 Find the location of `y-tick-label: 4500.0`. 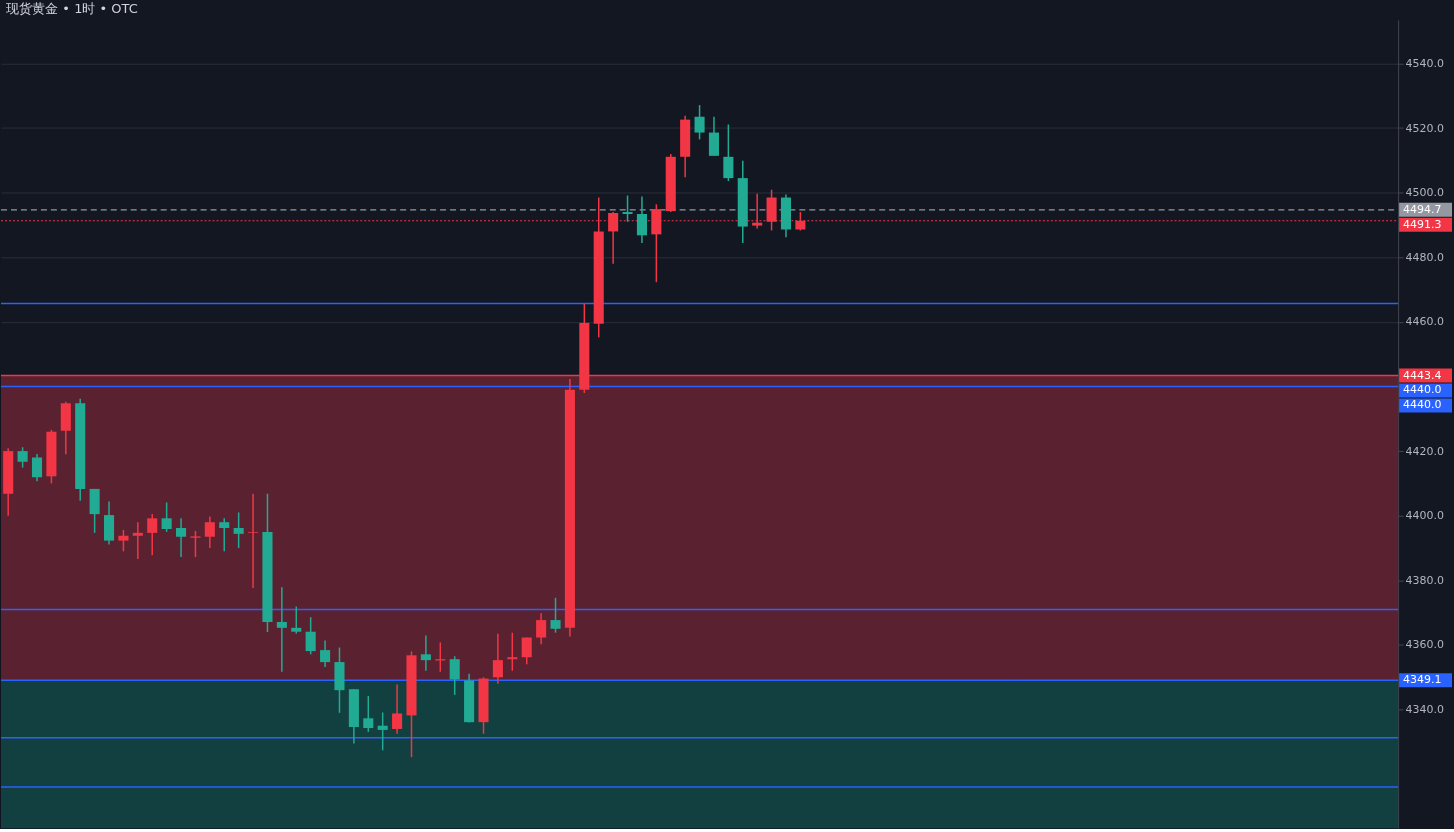

y-tick-label: 4500.0 is located at coordinates (1424, 193).